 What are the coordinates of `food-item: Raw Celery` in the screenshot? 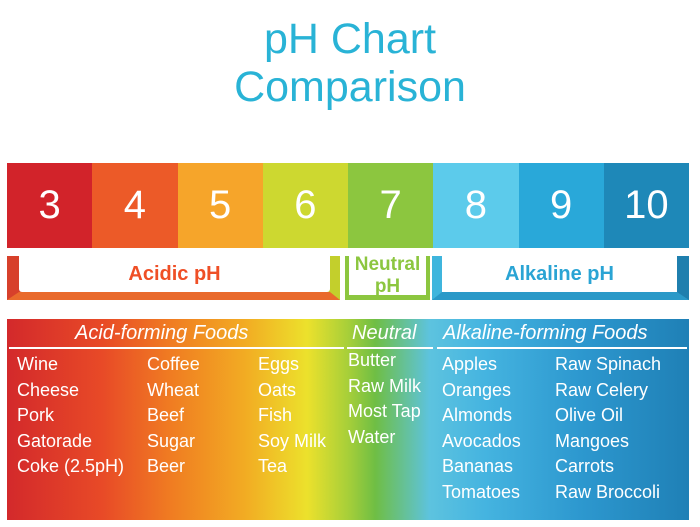 It's located at (602, 389).